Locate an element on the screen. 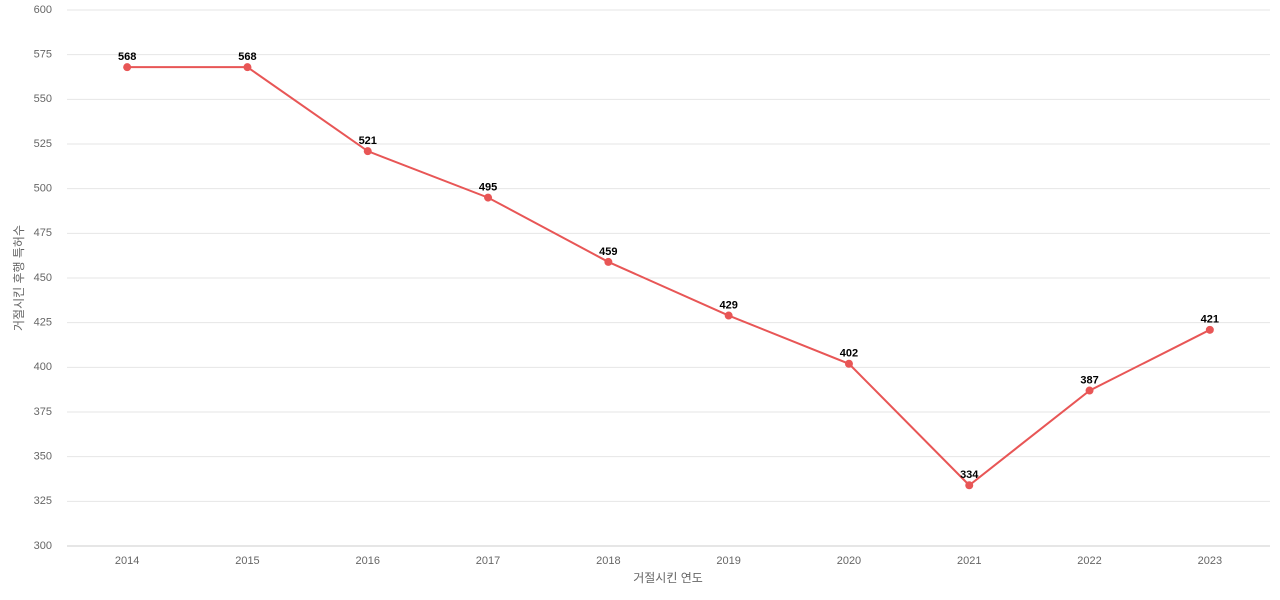  value-label: 429 is located at coordinates (728, 305).